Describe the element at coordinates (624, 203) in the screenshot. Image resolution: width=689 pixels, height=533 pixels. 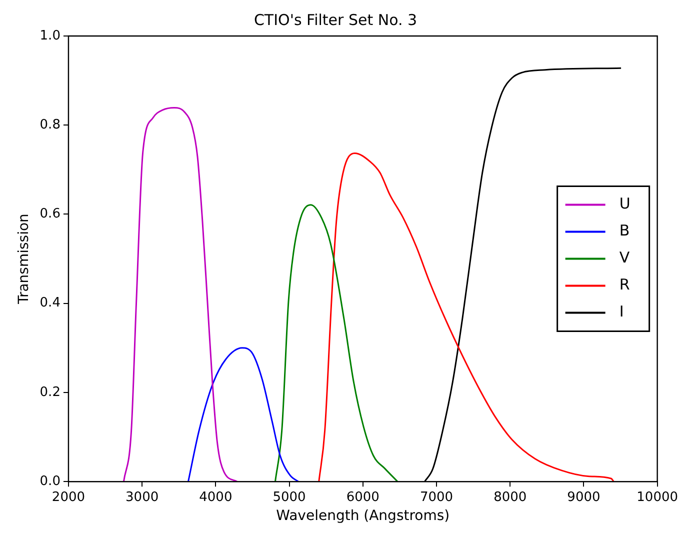
I see `legend-label: U` at that location.